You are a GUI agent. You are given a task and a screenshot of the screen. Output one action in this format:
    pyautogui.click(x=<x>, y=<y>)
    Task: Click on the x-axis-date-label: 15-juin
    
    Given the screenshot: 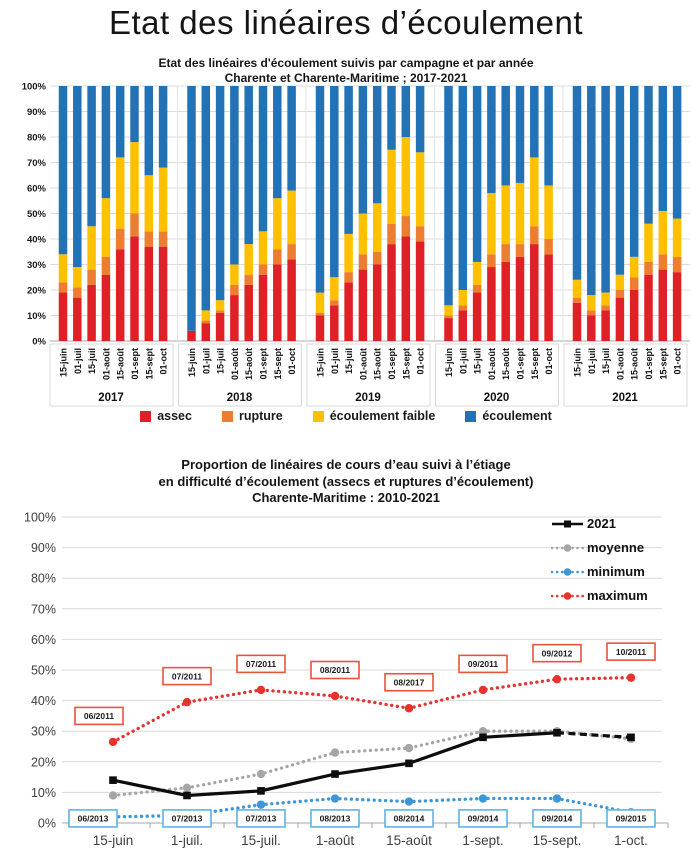 What is the action you would take?
    pyautogui.click(x=578, y=362)
    